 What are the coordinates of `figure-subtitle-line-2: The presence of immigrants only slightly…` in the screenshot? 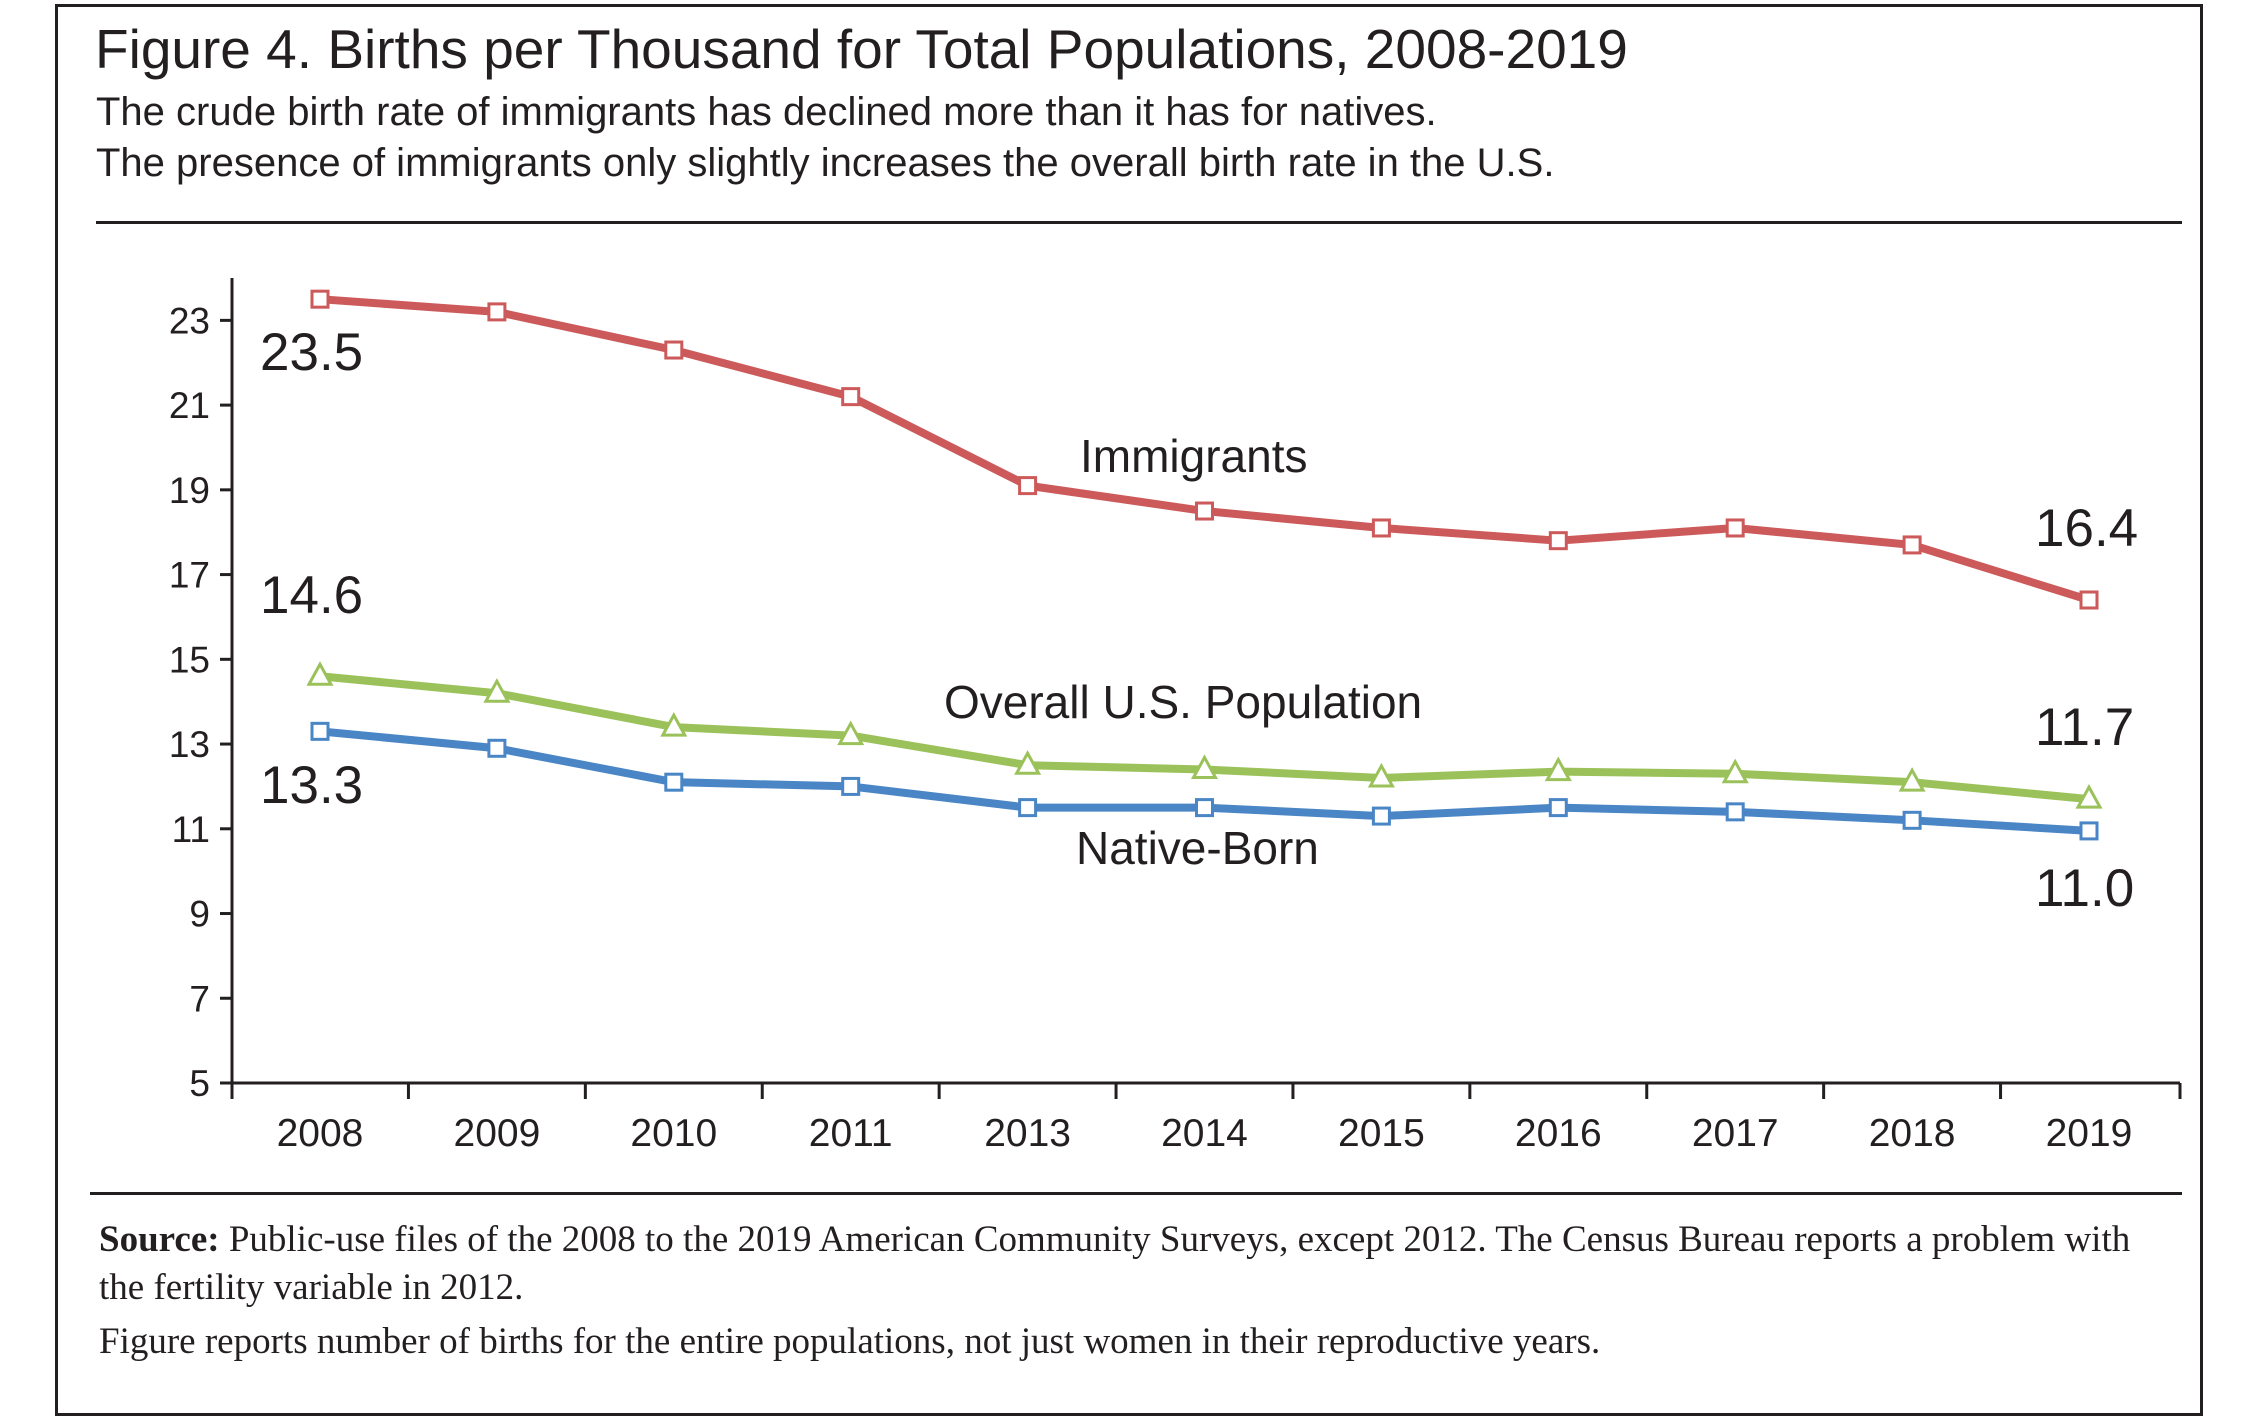 It's located at (825, 163).